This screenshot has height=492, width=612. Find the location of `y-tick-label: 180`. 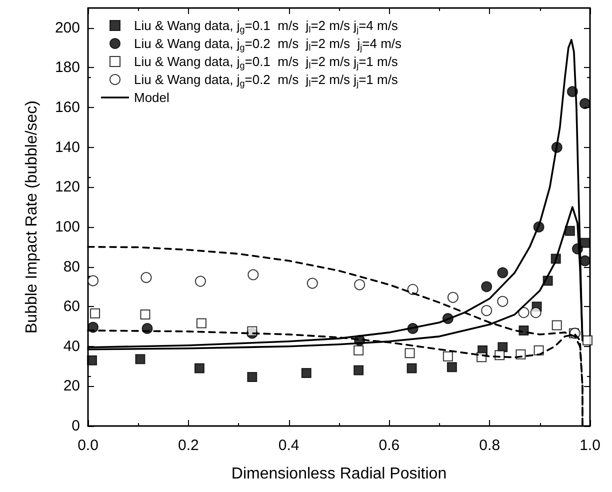

y-tick-label: 180 is located at coordinates (67, 67).